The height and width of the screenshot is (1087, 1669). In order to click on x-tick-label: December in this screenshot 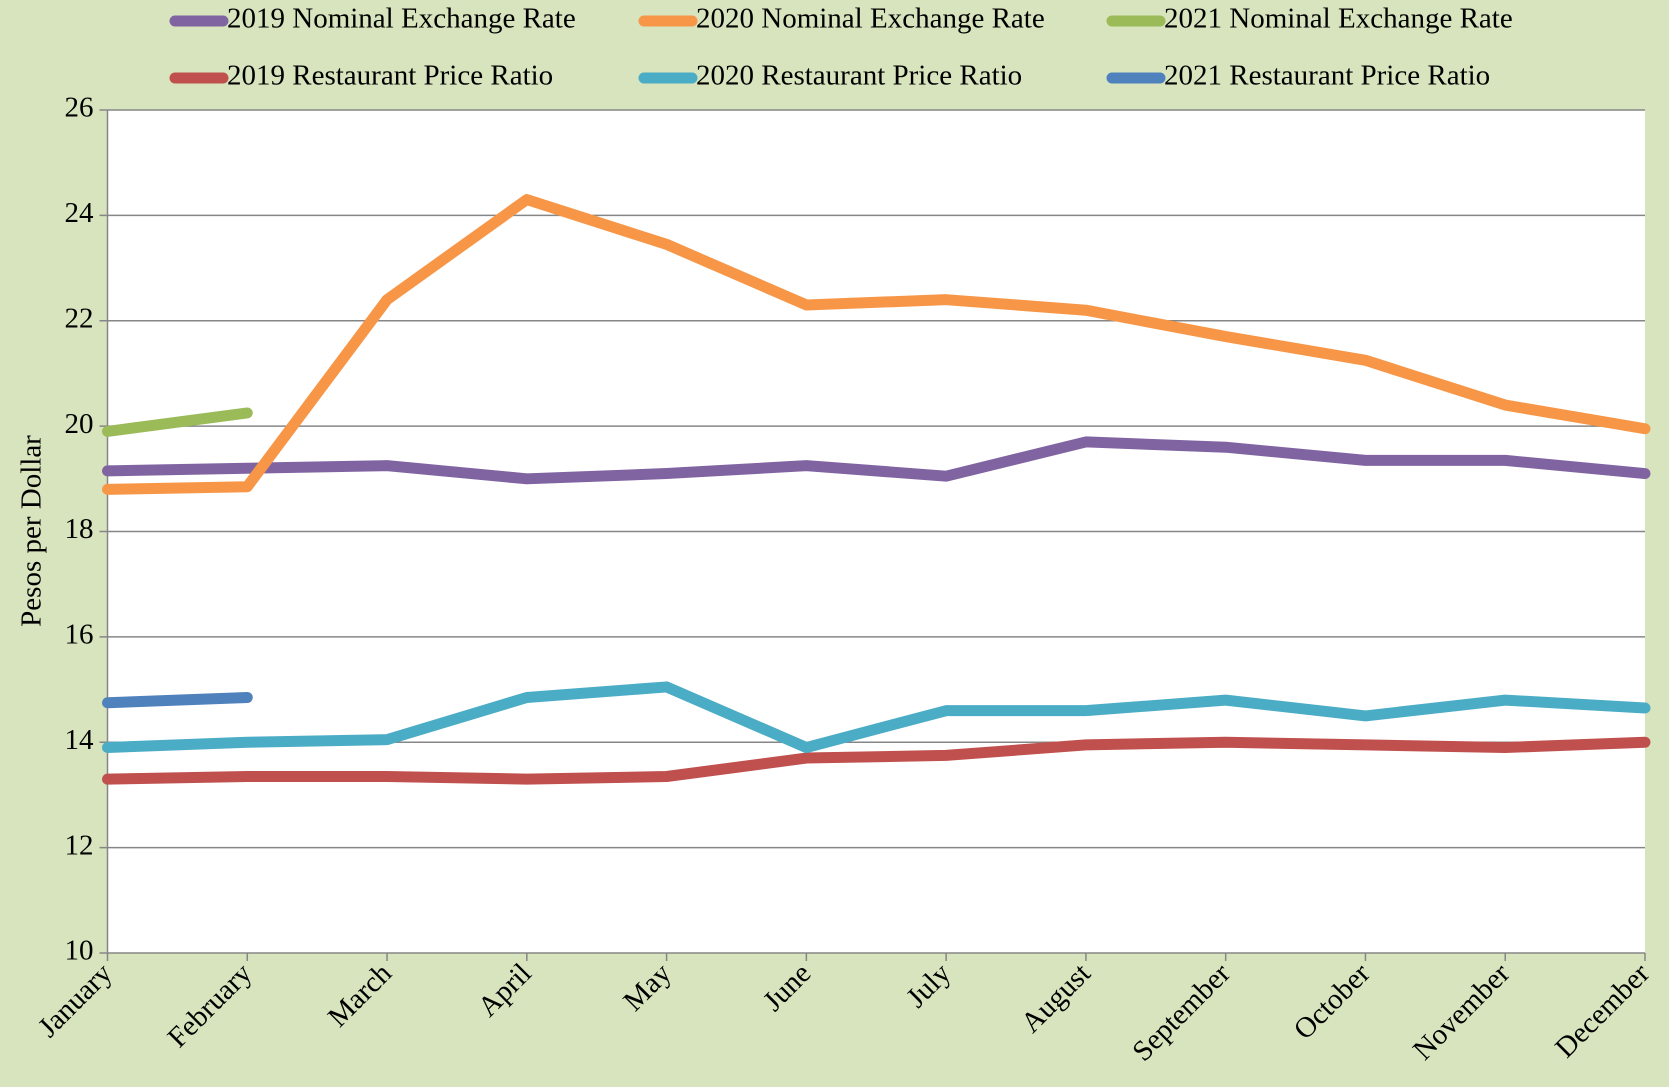, I will do `click(1602, 1010)`.